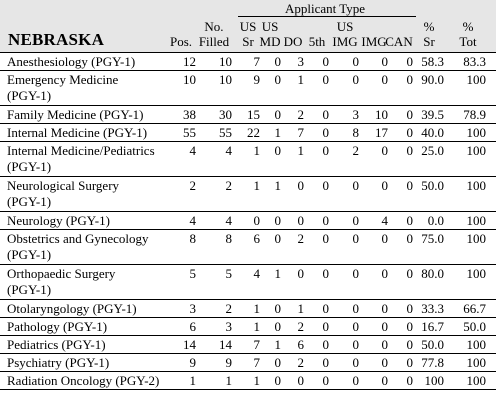  What do you see at coordinates (257, 362) in the screenshot?
I see `cell-us-sr: 7` at bounding box center [257, 362].